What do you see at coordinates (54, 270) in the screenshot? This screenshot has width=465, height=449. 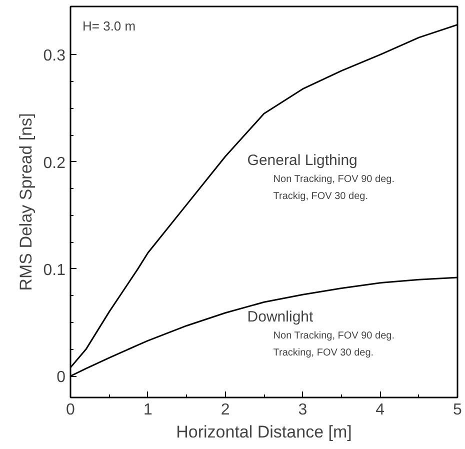 I see `y-tick-label: 0.1` at bounding box center [54, 270].